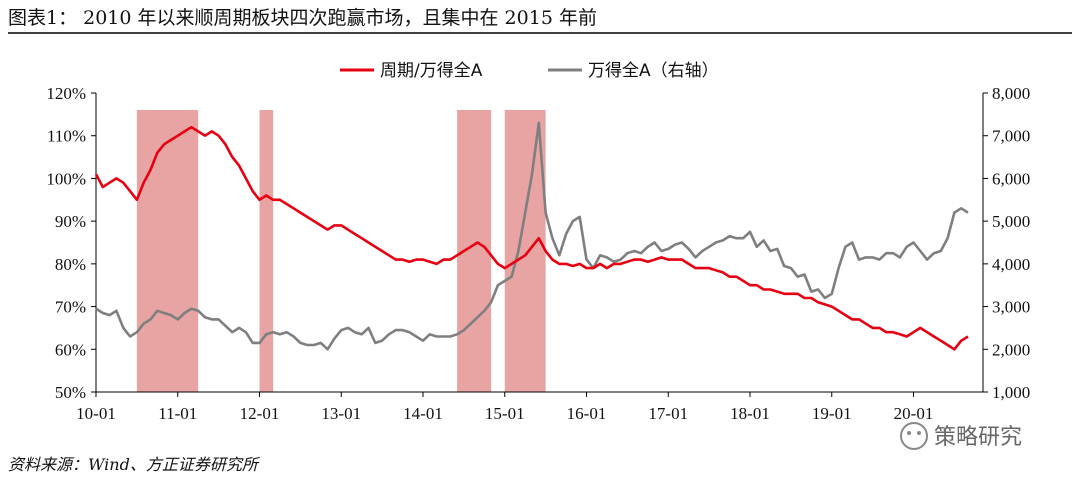 This screenshot has width=1080, height=483. Describe the element at coordinates (70, 264) in the screenshot. I see `left-tick-label: 80%` at that location.